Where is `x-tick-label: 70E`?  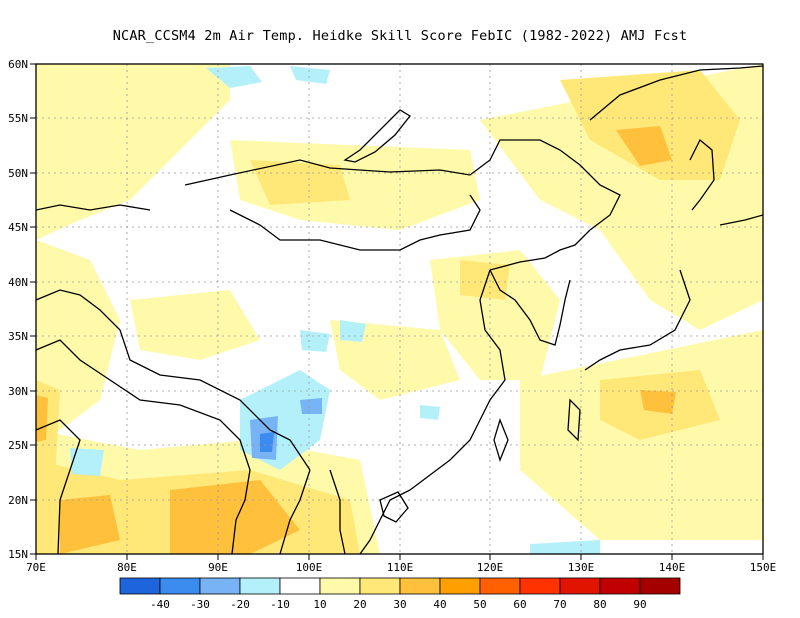 x-tick-label: 70E is located at coordinates (36, 567).